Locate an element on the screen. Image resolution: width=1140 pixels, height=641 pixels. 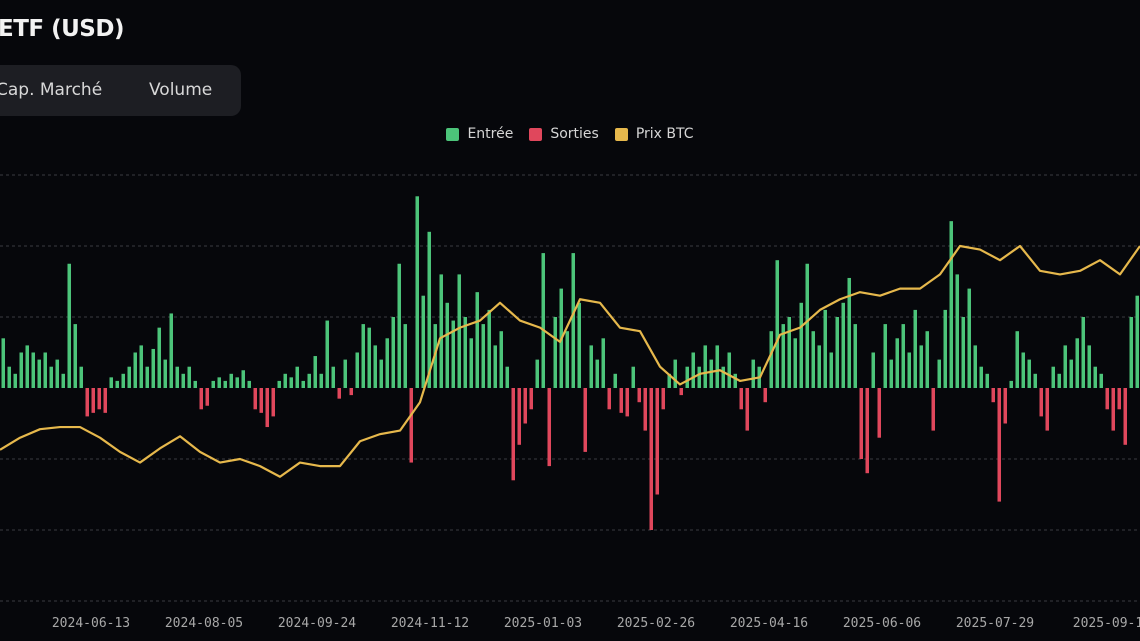
price-swatch is located at coordinates (621, 134).